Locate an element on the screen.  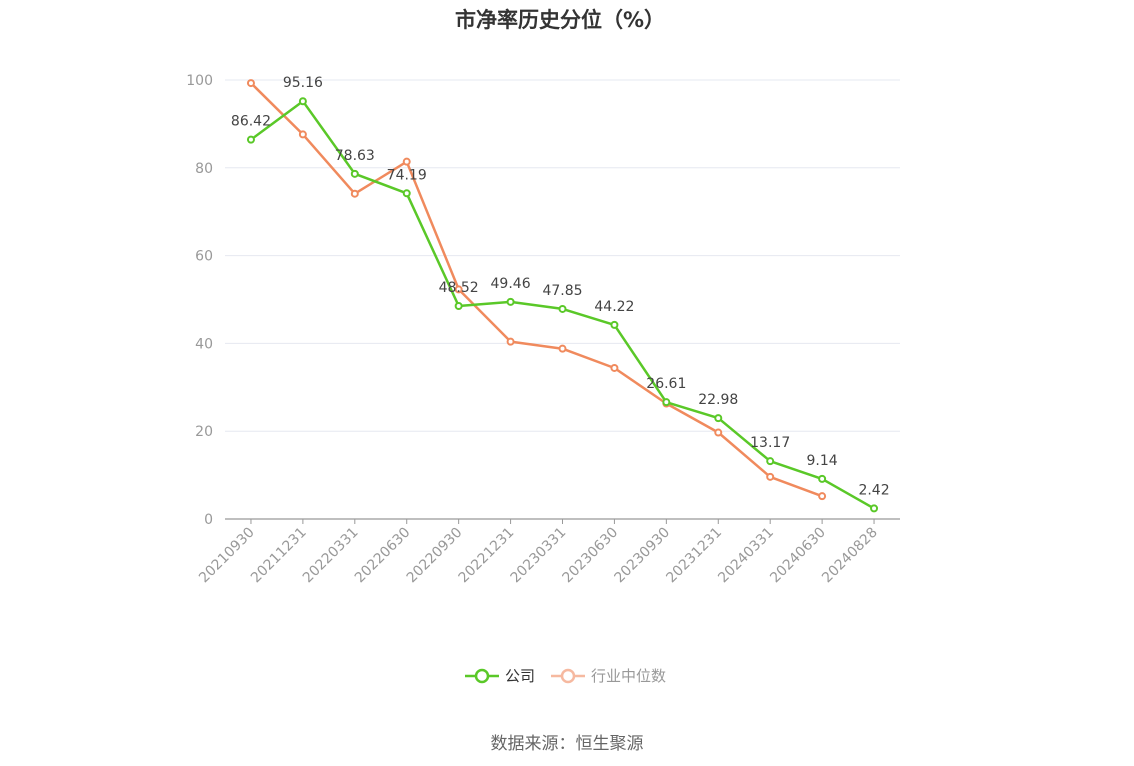
y-tick-label: 60 is located at coordinates (204, 257).